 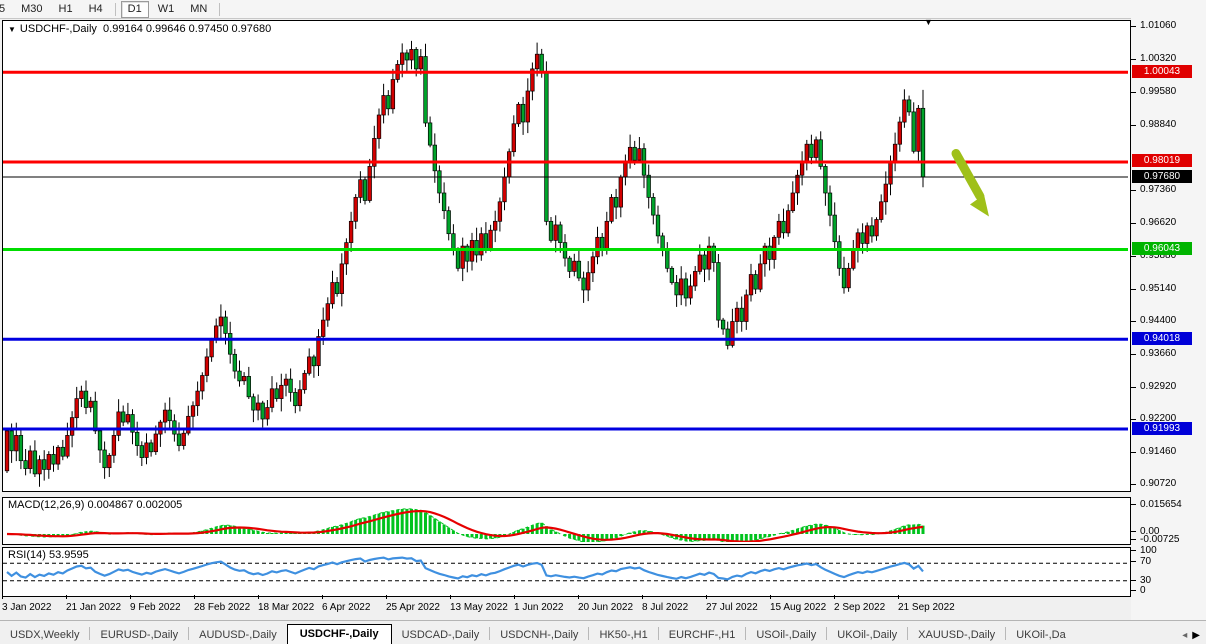 I want to click on price-axis-label: 1.00320, so click(x=1158, y=58).